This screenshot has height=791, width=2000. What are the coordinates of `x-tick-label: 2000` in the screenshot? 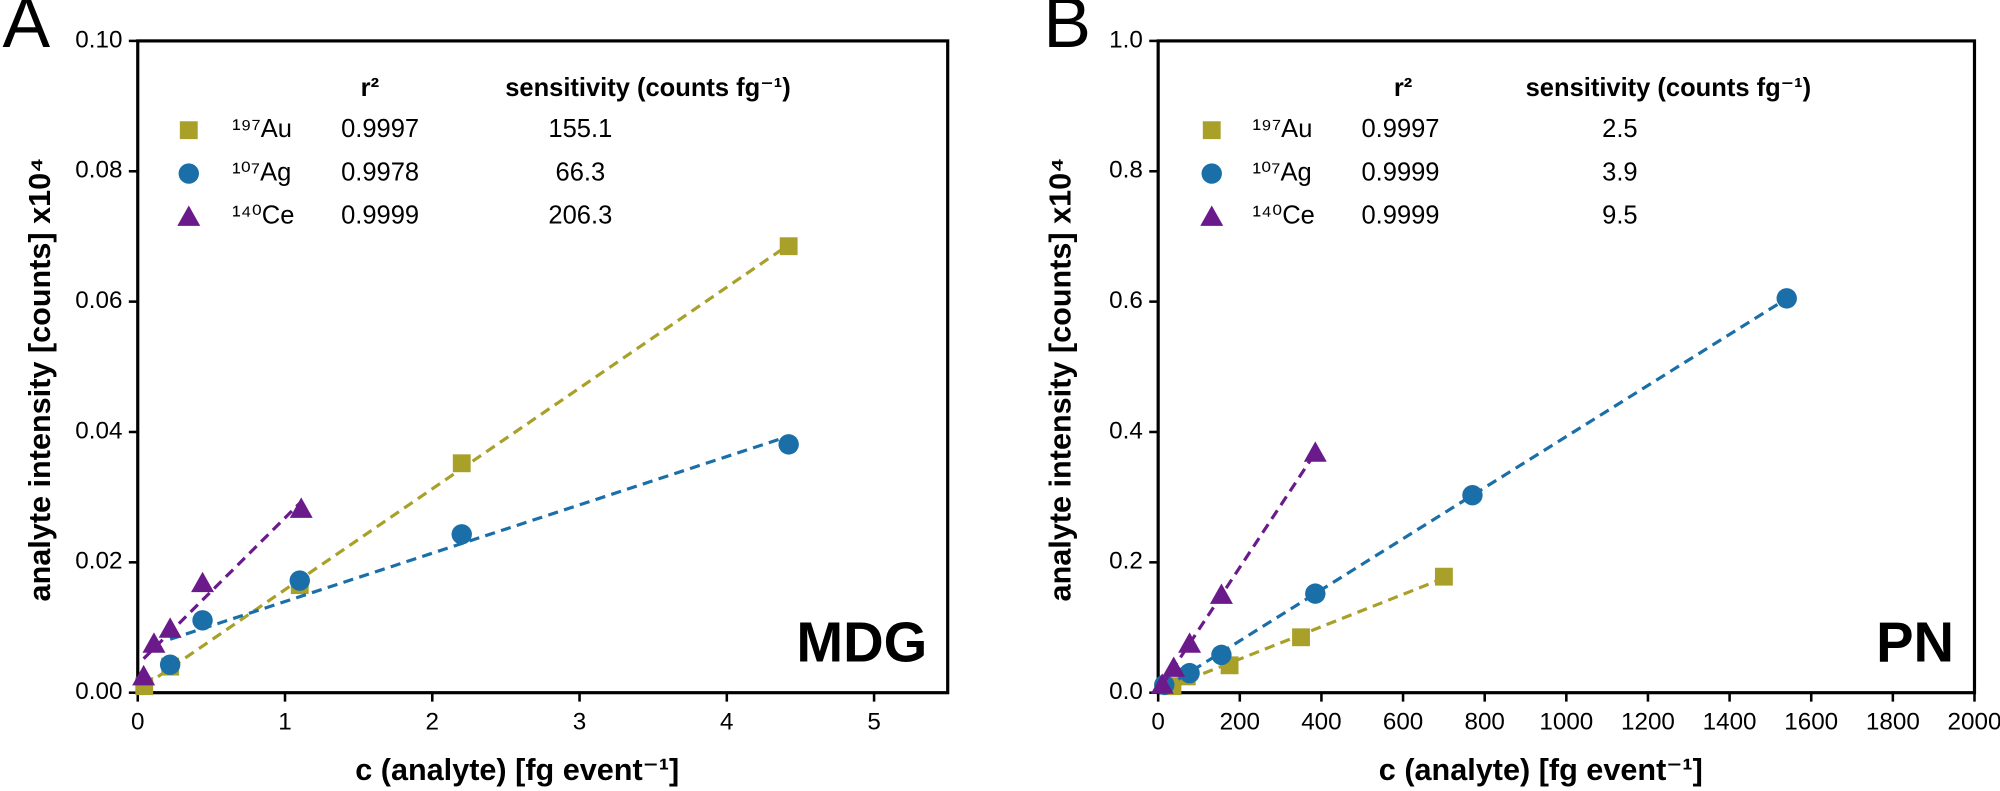 It's located at (1974, 722).